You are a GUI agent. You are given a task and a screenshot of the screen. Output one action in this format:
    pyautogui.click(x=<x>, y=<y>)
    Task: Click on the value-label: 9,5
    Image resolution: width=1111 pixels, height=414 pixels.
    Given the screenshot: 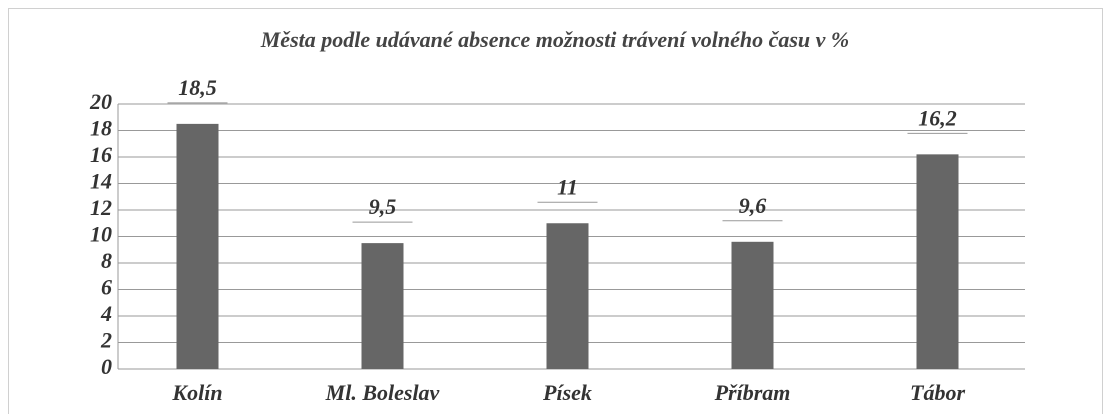 What is the action you would take?
    pyautogui.click(x=383, y=206)
    